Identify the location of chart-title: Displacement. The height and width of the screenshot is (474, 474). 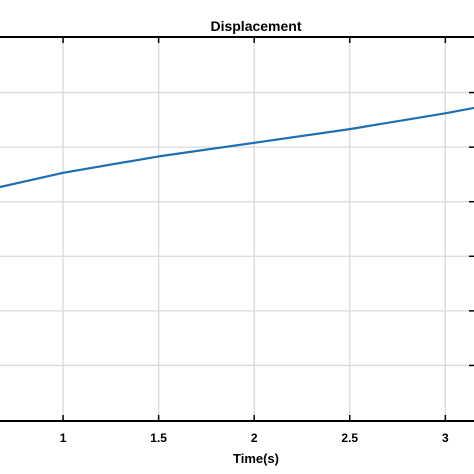
(255, 26).